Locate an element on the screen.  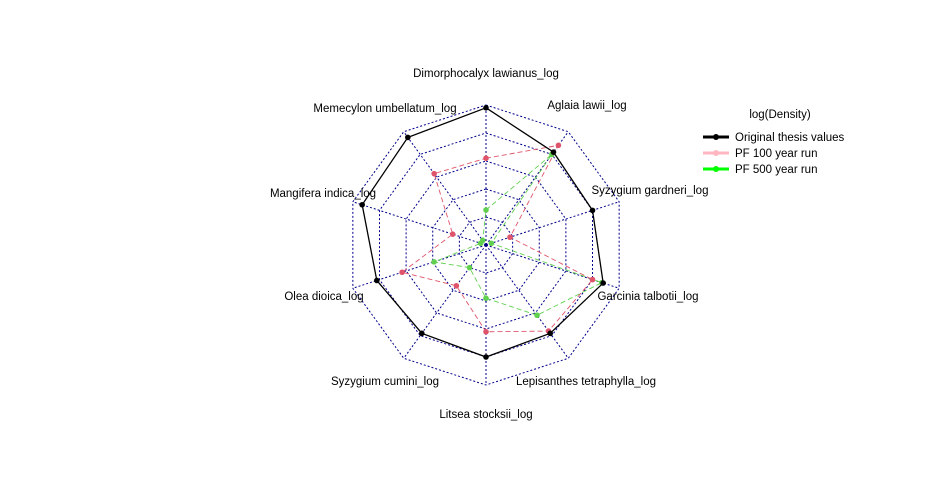
legend-item-2: PF 500 year run is located at coordinates (760, 170).